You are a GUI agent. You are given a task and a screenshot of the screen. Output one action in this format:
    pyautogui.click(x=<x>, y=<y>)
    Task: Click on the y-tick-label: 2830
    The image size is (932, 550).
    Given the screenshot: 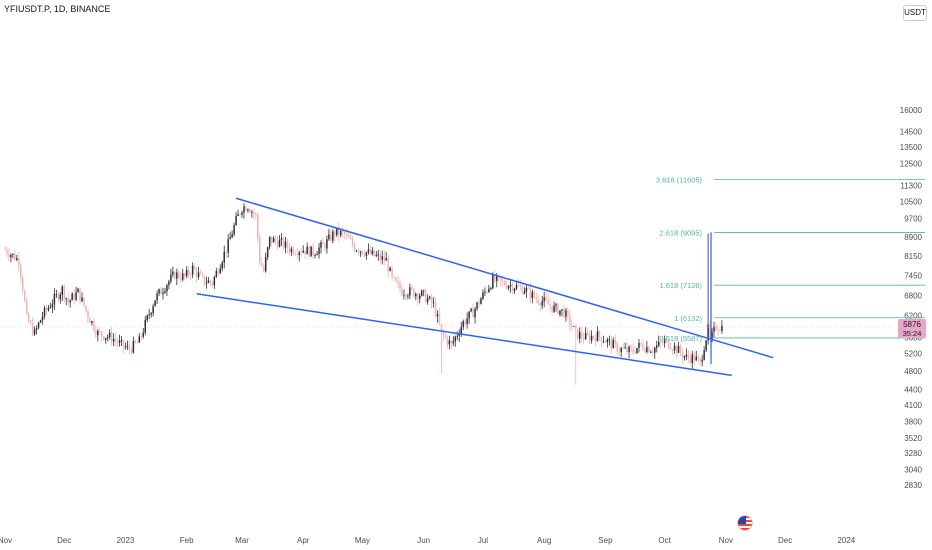 What is the action you would take?
    pyautogui.click(x=913, y=485)
    